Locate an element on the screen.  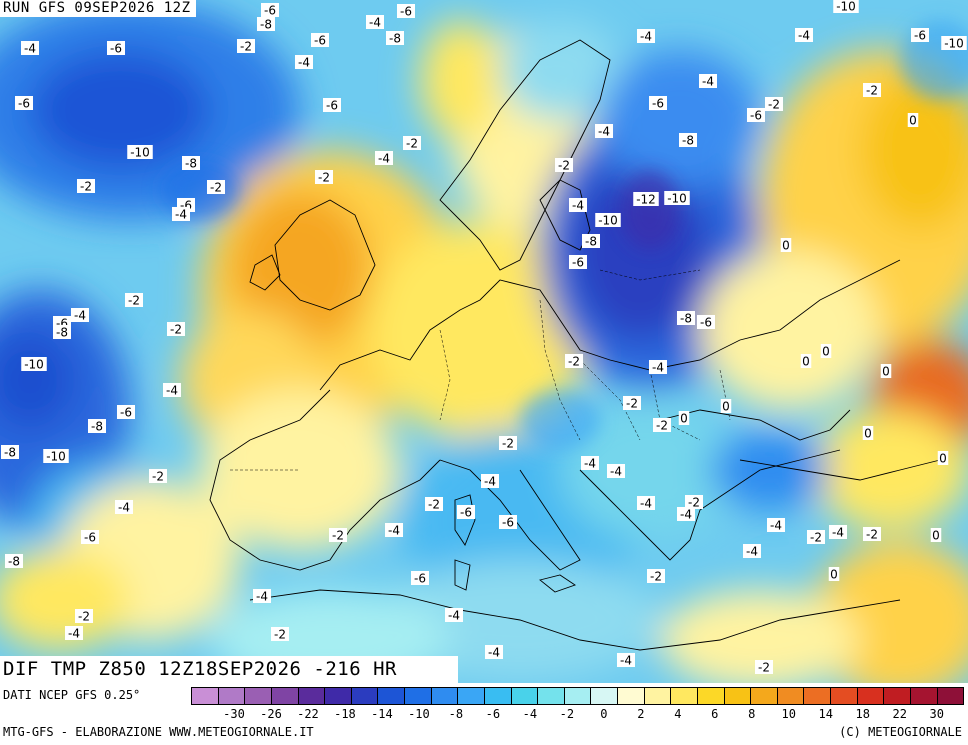
contour-label: -12 is located at coordinates (646, 200).